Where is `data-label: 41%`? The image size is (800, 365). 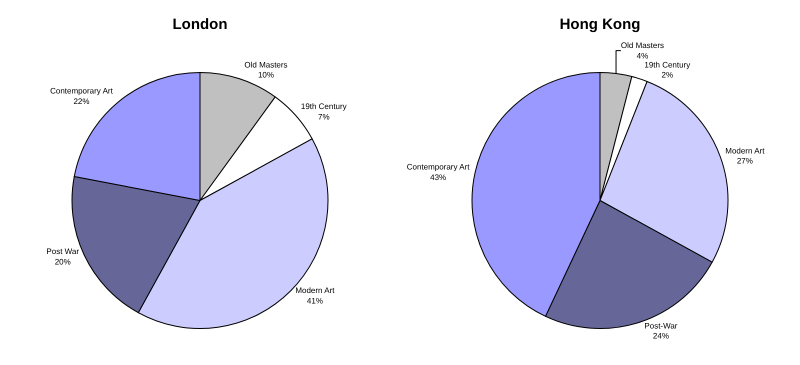
data-label: 41% is located at coordinates (314, 301).